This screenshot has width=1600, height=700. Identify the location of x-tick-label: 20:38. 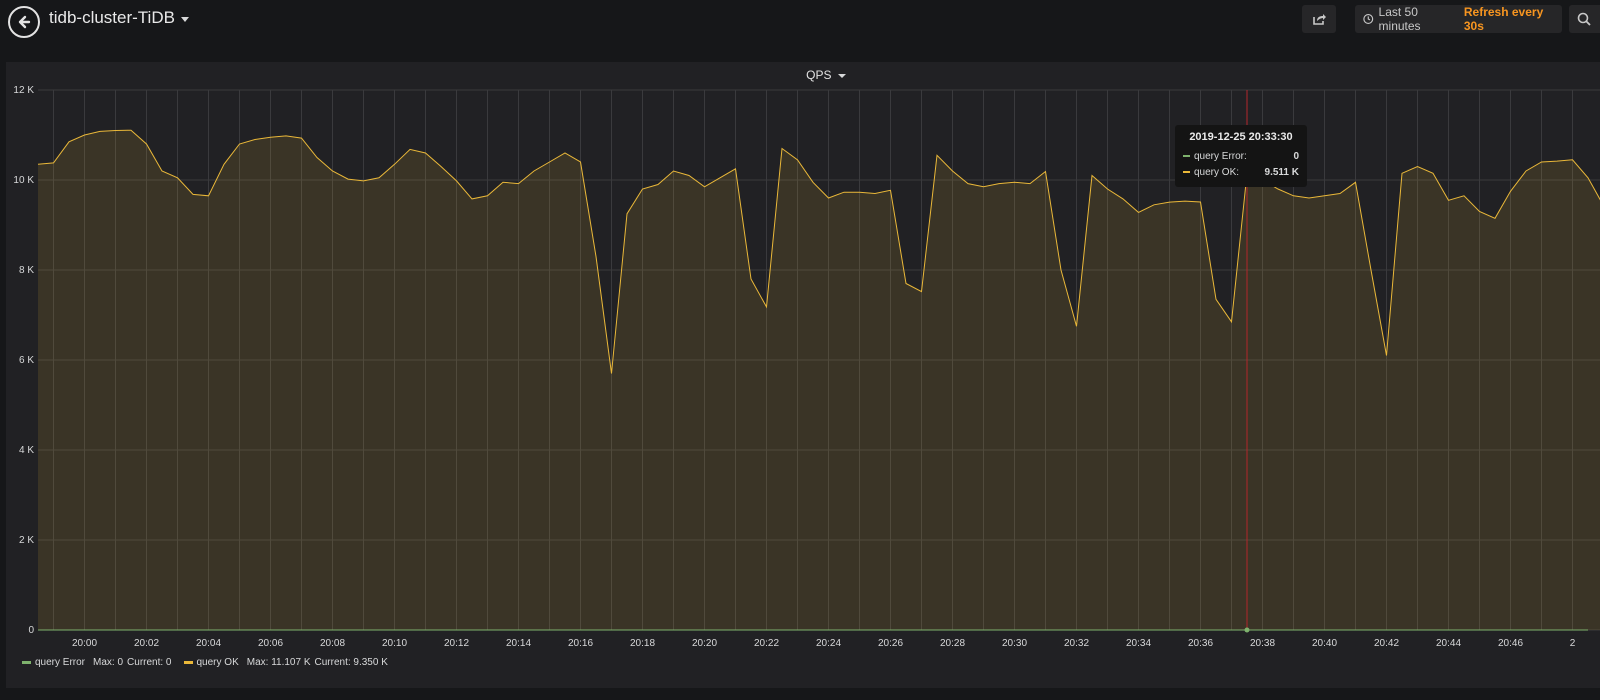
(1262, 643).